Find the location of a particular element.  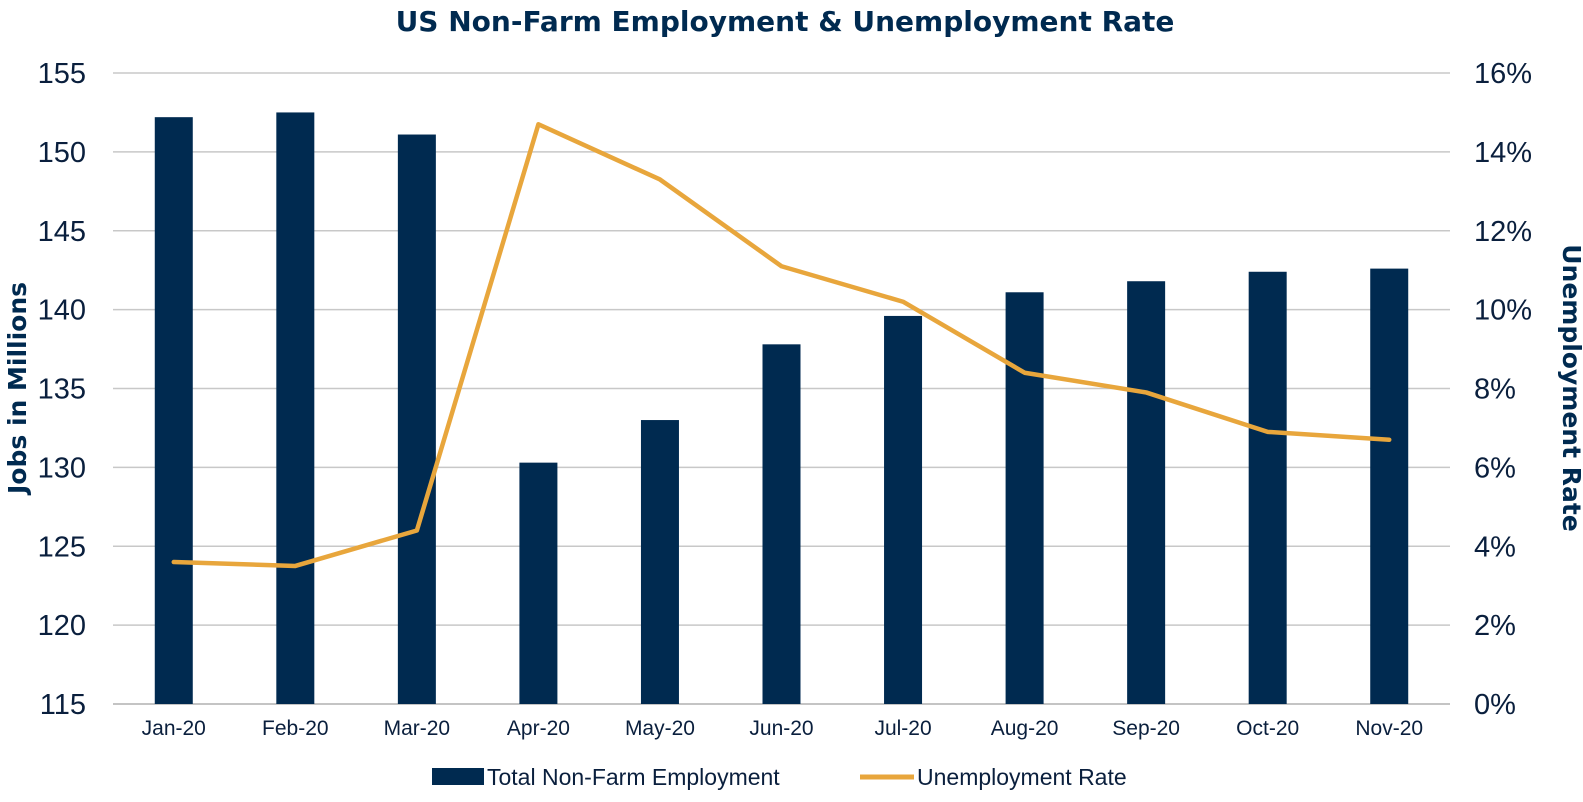

right-axis-title: Unemployment Rate is located at coordinates (1570, 388).